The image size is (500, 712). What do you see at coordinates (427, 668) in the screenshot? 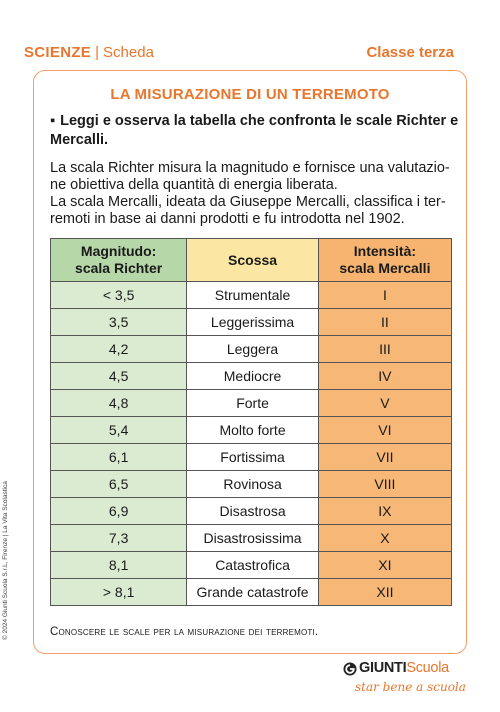
I see `logo-name-part2: Scuola` at bounding box center [427, 668].